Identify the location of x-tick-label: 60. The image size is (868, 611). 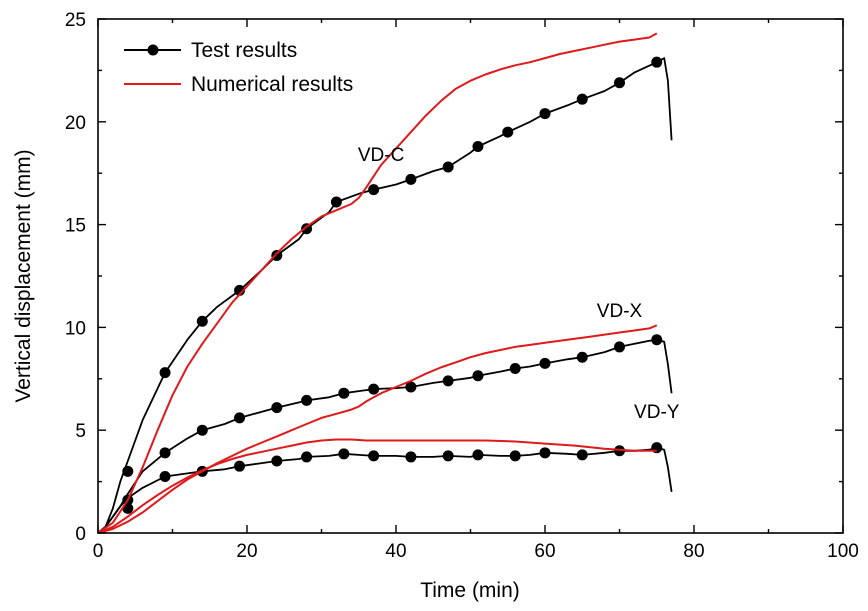
(544, 551).